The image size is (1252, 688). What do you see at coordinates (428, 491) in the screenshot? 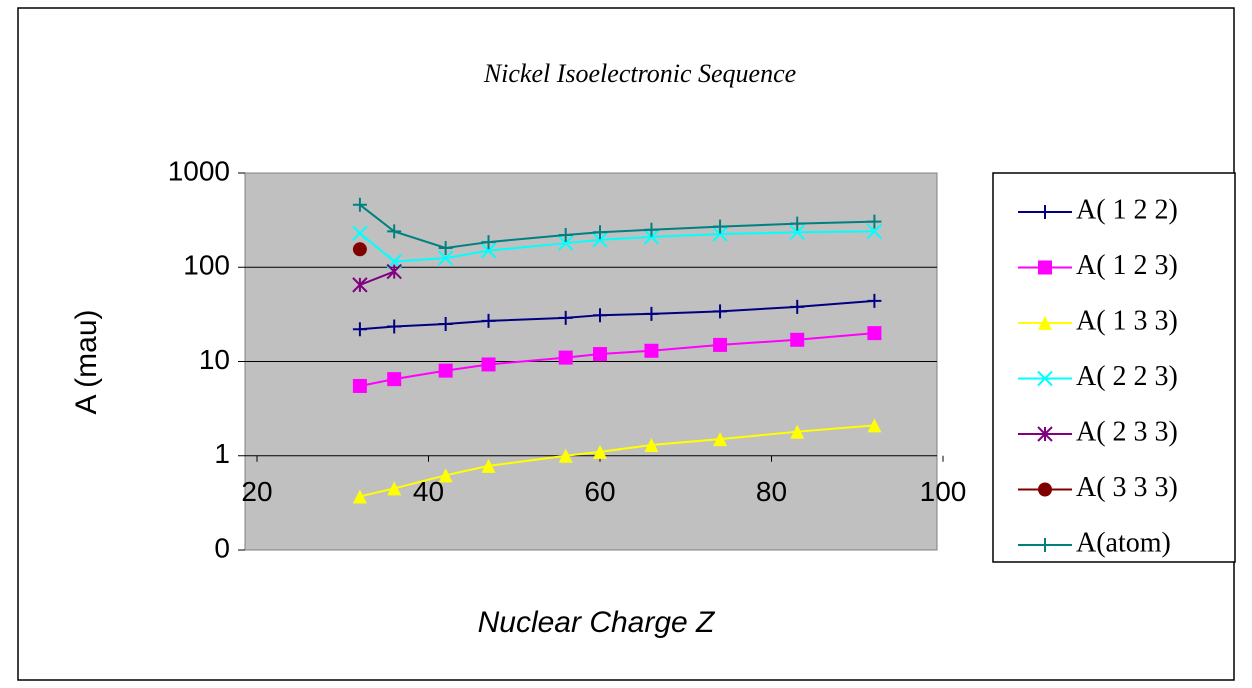
I see `x-tick-label: 40` at bounding box center [428, 491].